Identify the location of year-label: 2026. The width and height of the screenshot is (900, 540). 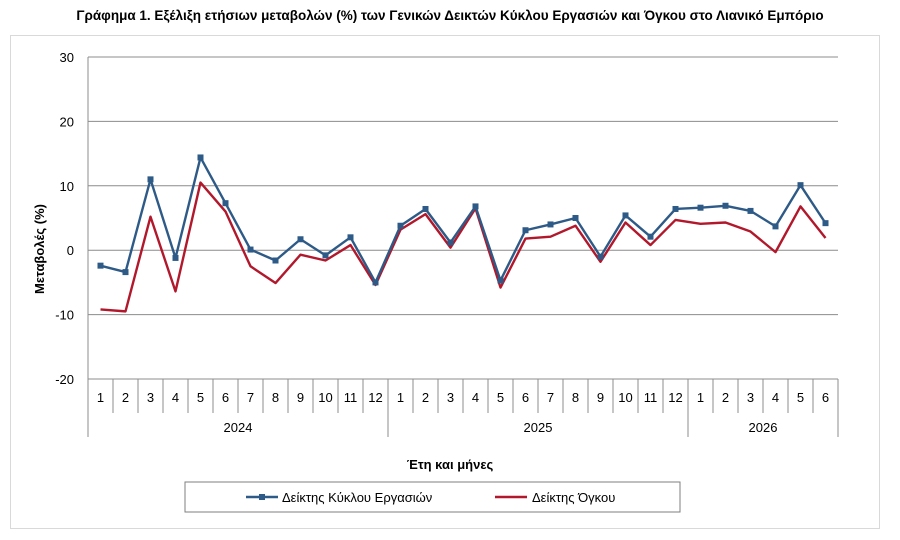
(763, 427).